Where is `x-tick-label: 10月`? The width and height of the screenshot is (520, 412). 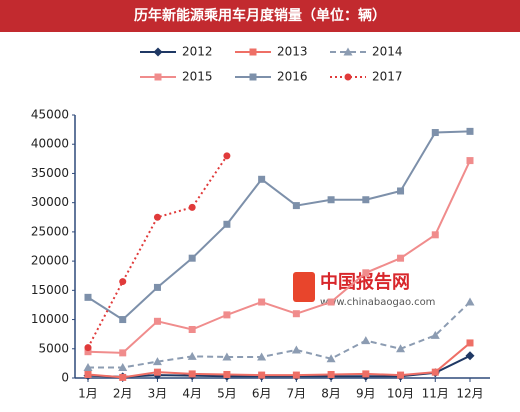 x-tick-label: 10月 is located at coordinates (400, 394).